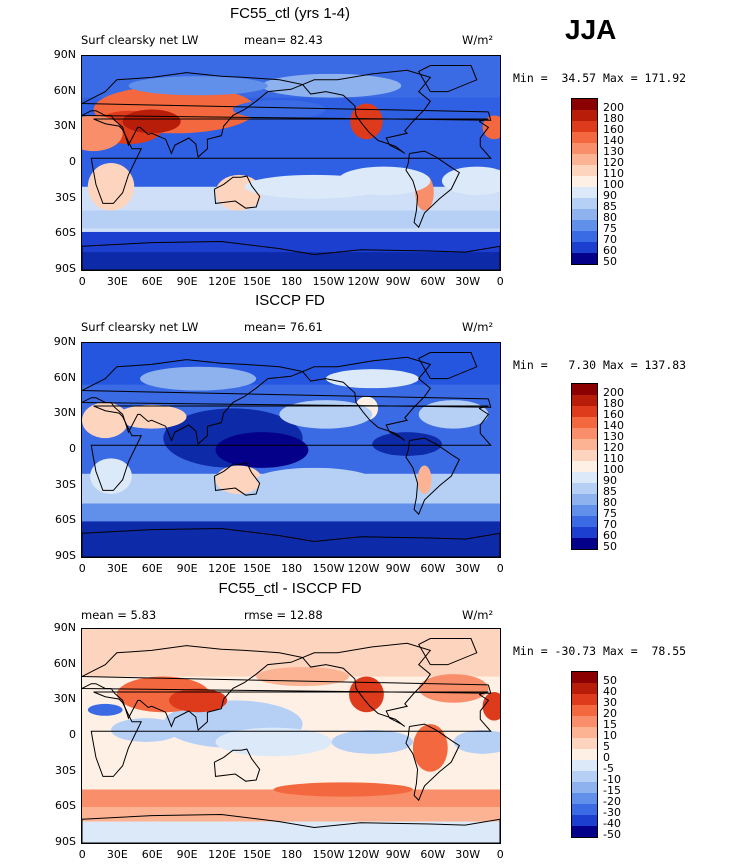 The width and height of the screenshot is (733, 866). Describe the element at coordinates (610, 702) in the screenshot. I see `colorbar-label: 30` at that location.